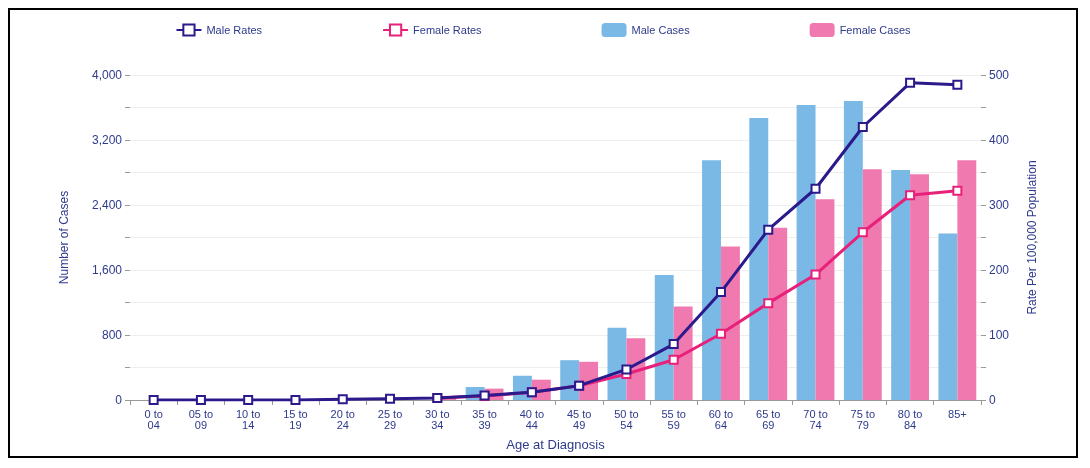 The image size is (1090, 468). I want to click on y-tick-label: 2,400, so click(107, 205).